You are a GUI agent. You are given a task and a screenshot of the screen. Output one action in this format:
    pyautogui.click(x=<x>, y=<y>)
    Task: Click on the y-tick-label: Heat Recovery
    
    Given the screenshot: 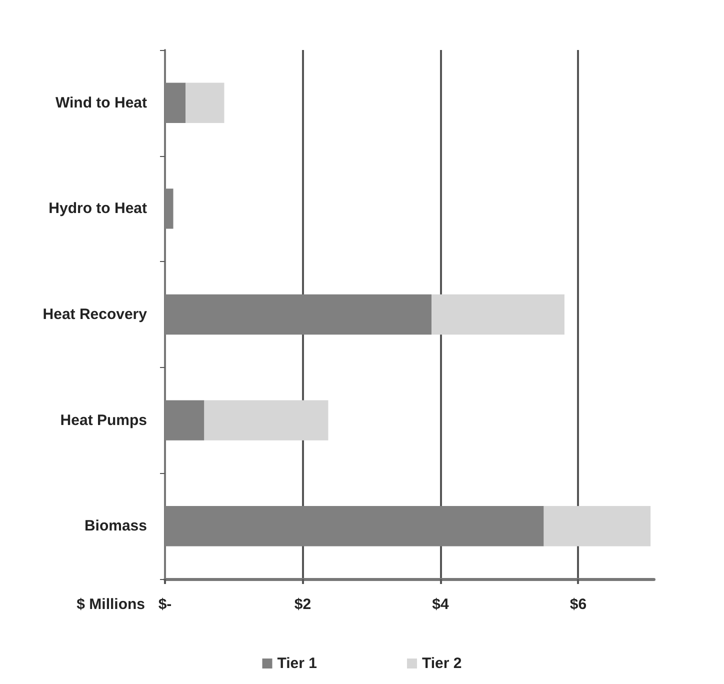 What is the action you would take?
    pyautogui.click(x=95, y=314)
    